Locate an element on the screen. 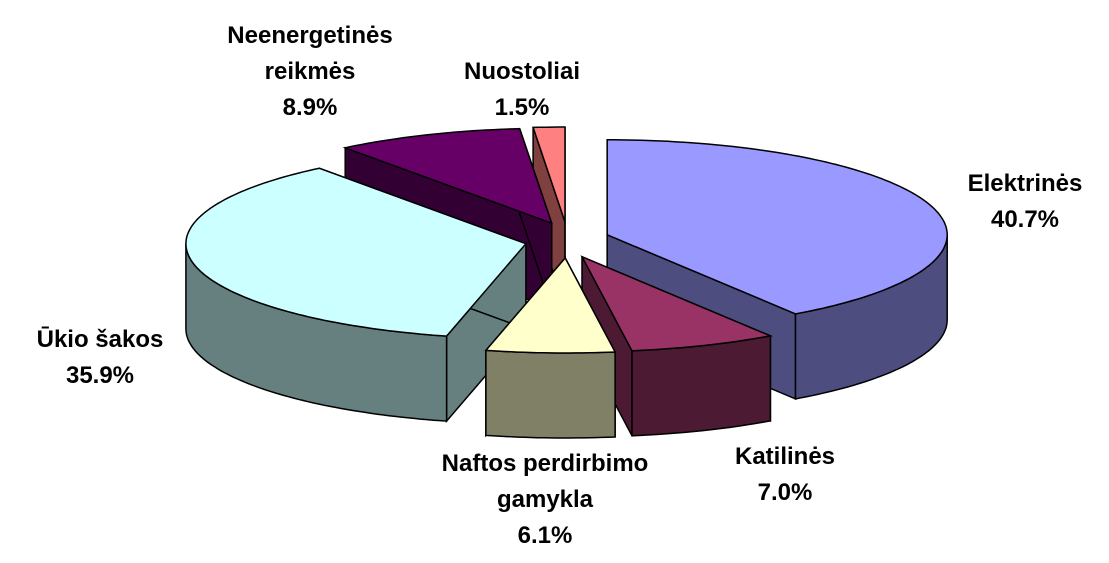 The image size is (1109, 563). data-label: Neenergetinės reikmės 8.9% is located at coordinates (310, 72).